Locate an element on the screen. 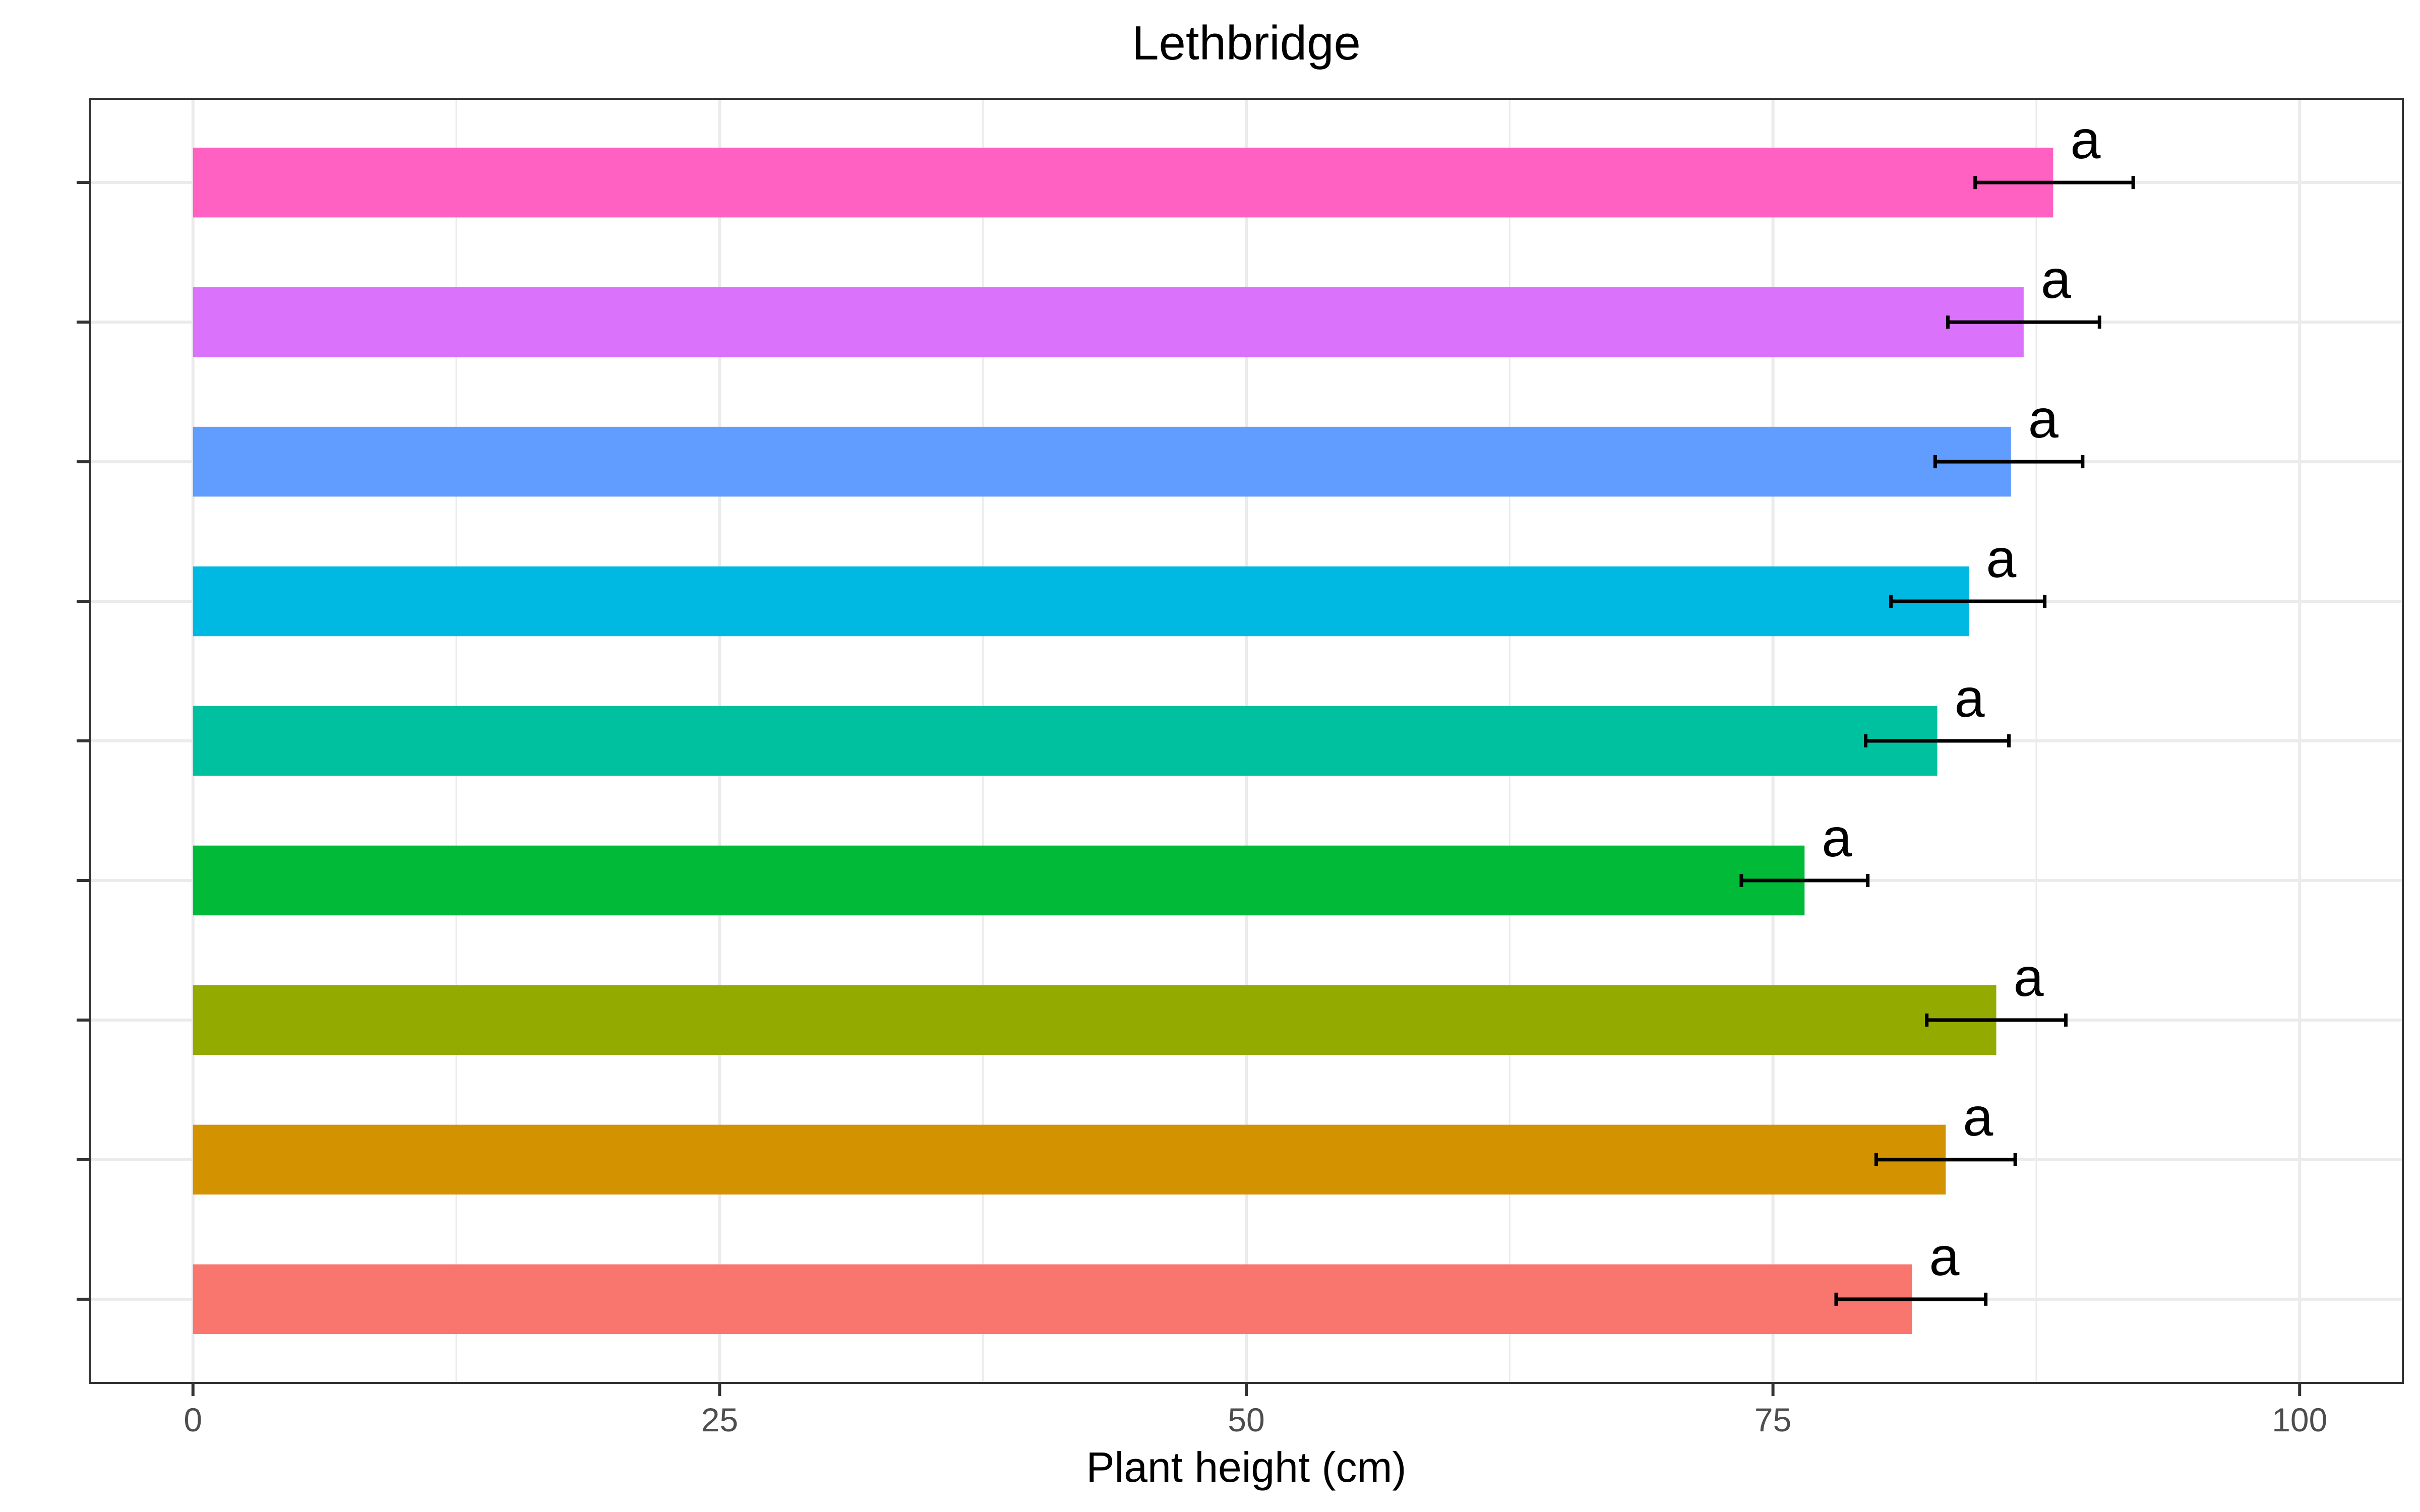 The height and width of the screenshot is (1512, 2420). x-tick-label: 75 is located at coordinates (1772, 1419).